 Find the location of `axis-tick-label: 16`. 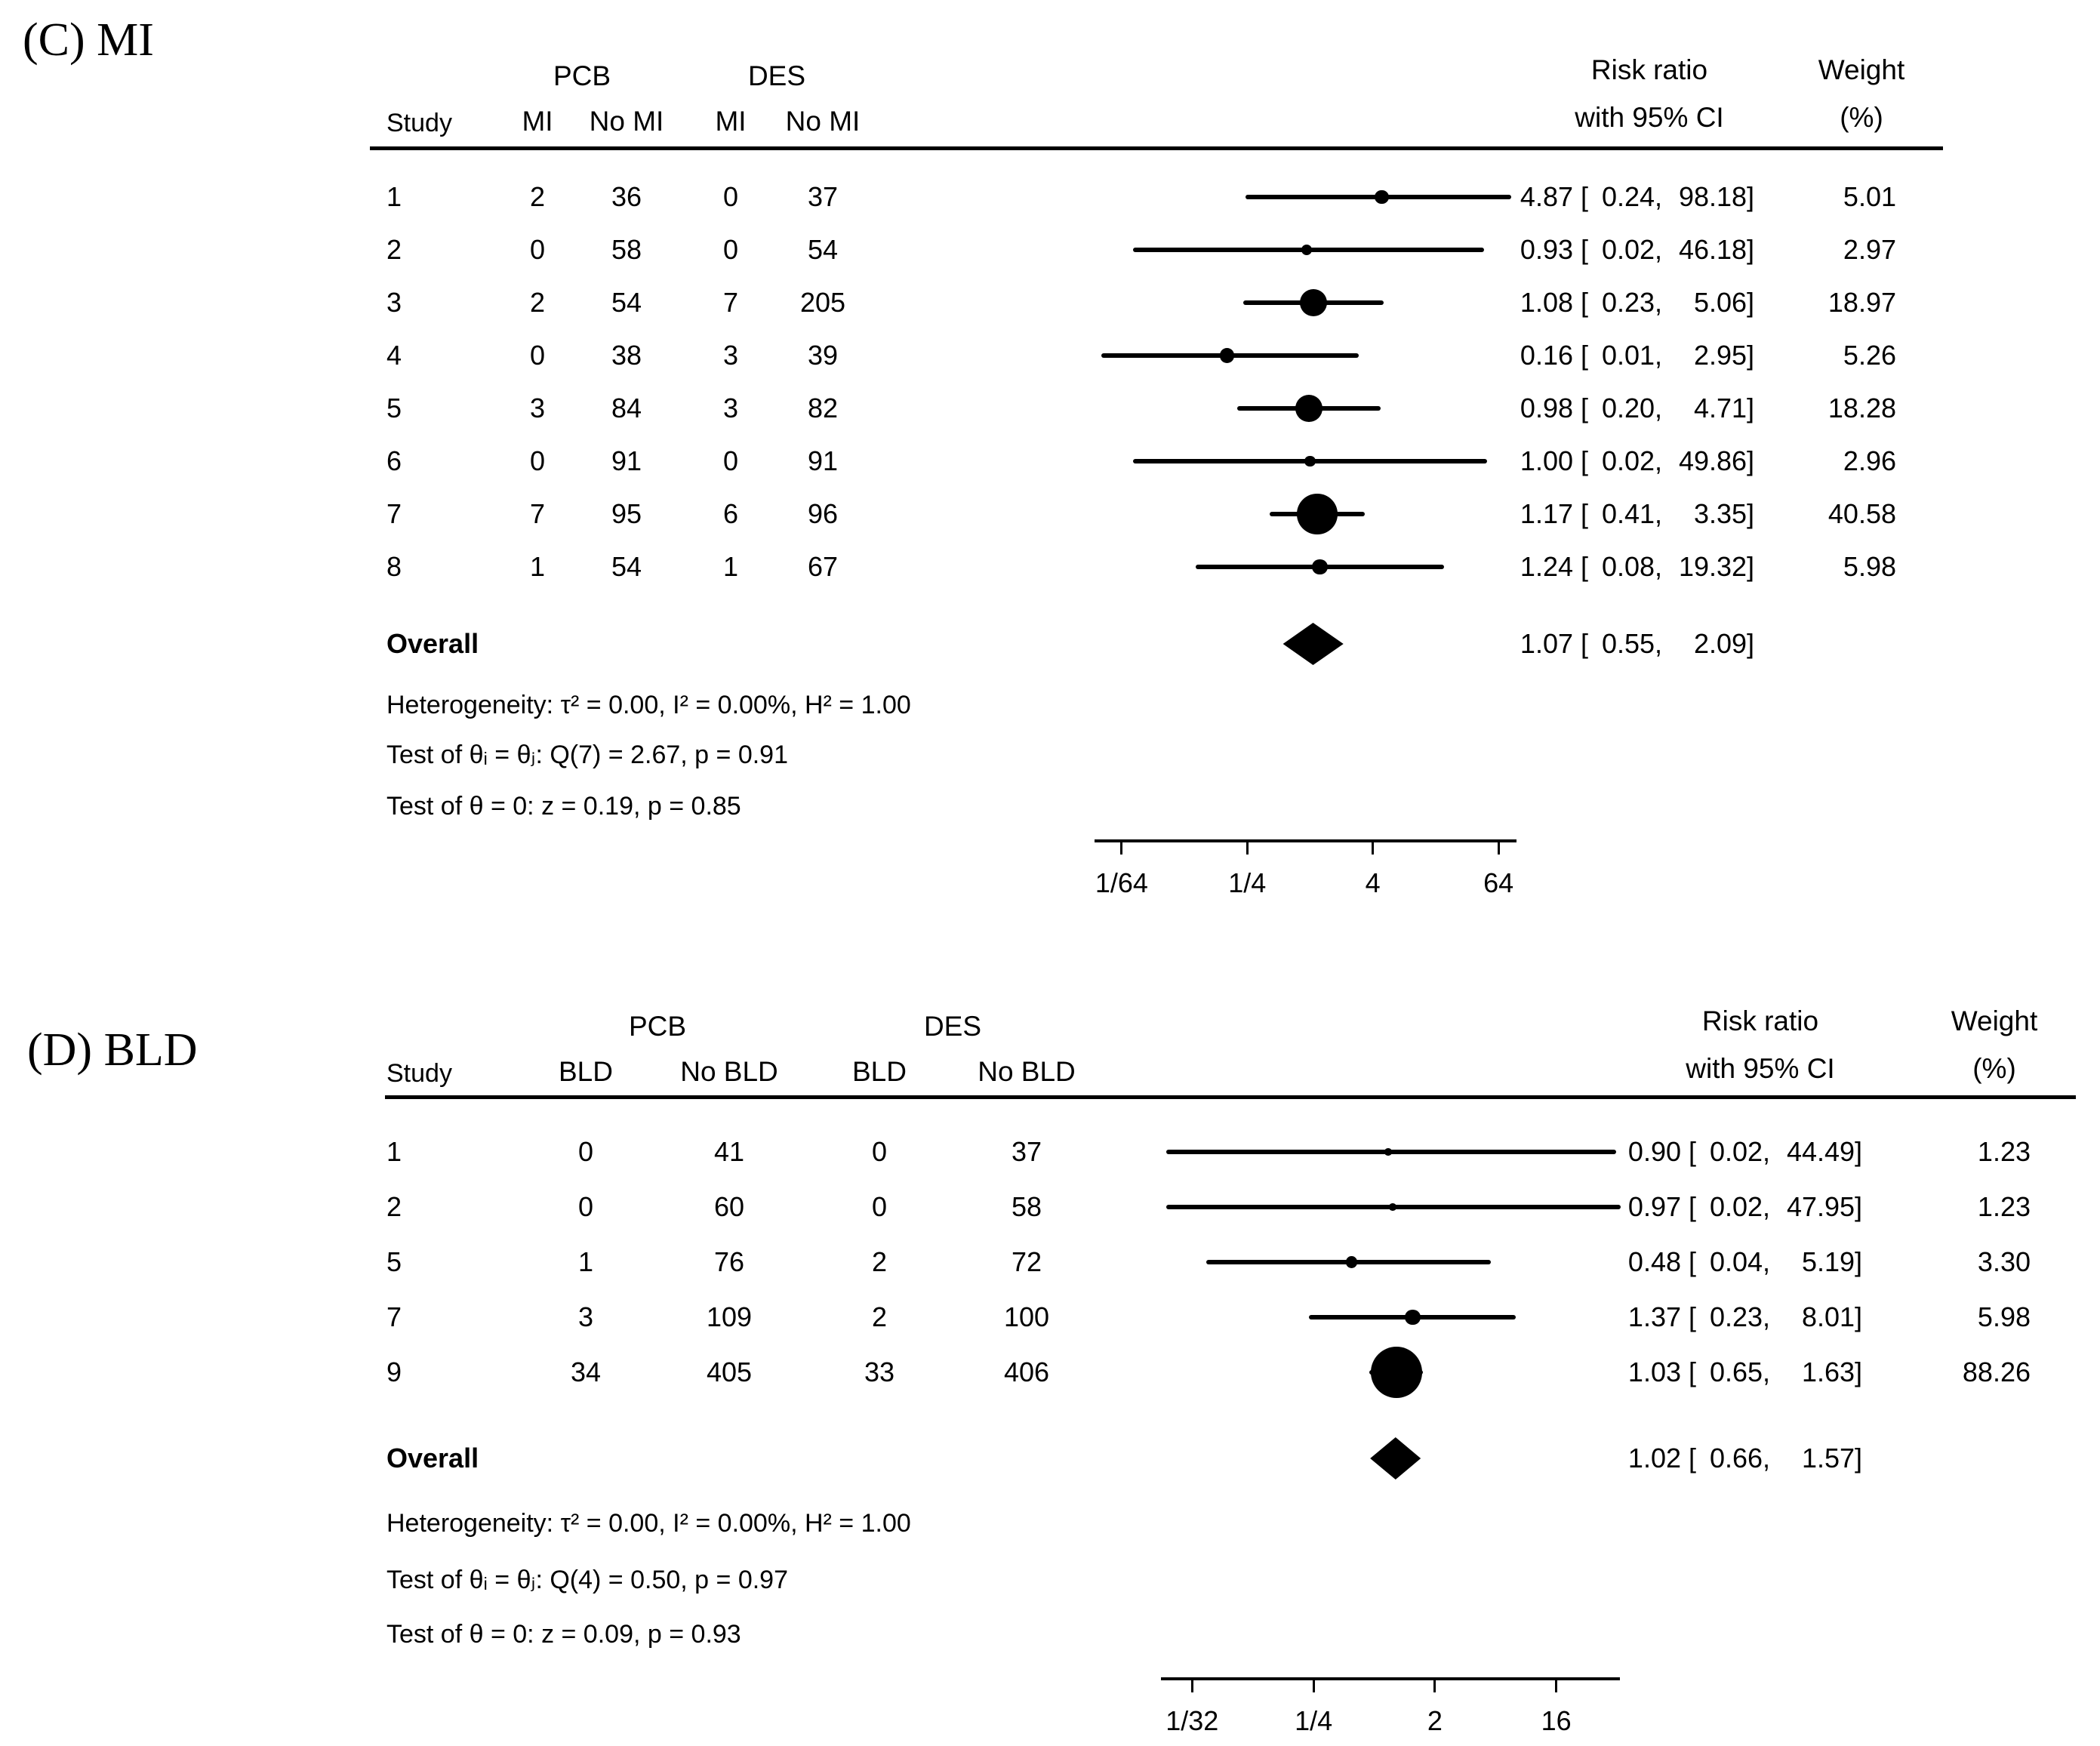

axis-tick-label: 16 is located at coordinates (1556, 1720).